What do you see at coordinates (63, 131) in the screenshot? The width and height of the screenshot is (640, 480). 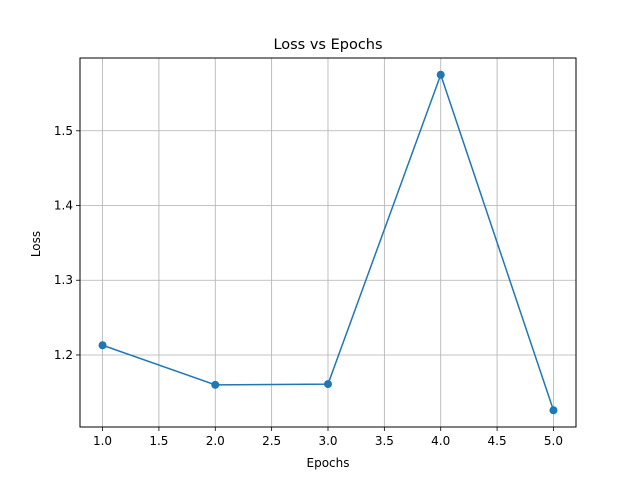 I see `y-tick-label: 1.5` at bounding box center [63, 131].